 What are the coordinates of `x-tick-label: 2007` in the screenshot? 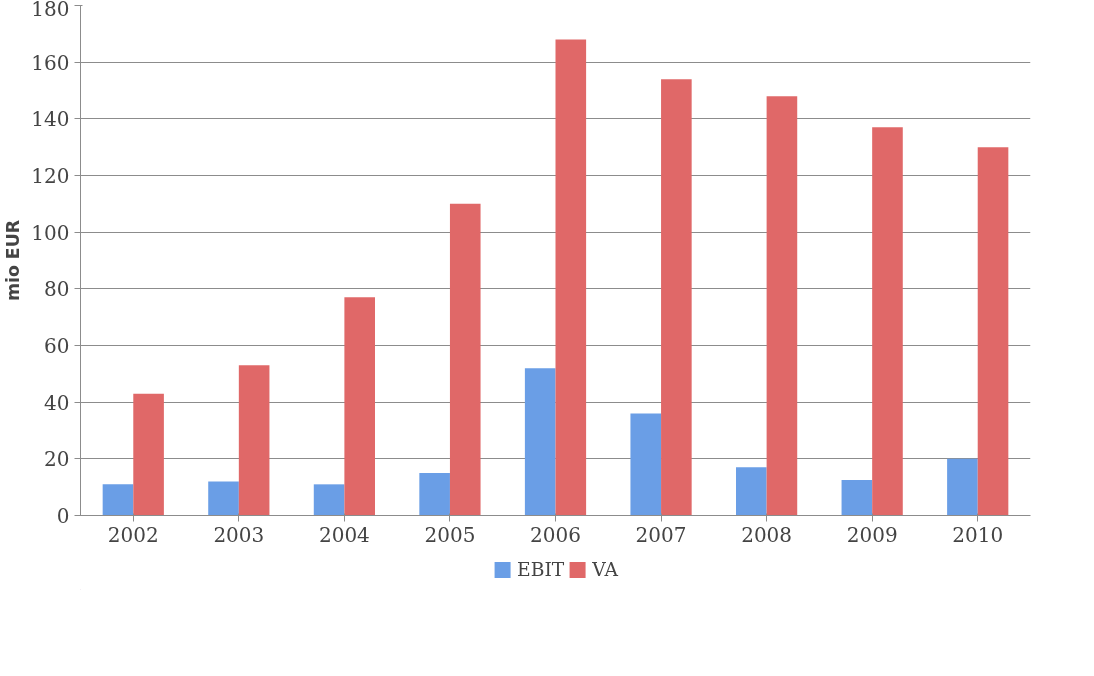 It's located at (661, 534).